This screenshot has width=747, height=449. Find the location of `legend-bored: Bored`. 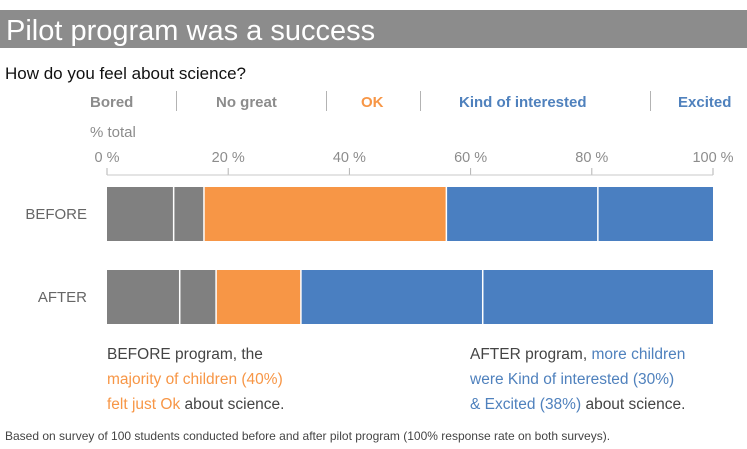

legend-bored: Bored is located at coordinates (112, 102).